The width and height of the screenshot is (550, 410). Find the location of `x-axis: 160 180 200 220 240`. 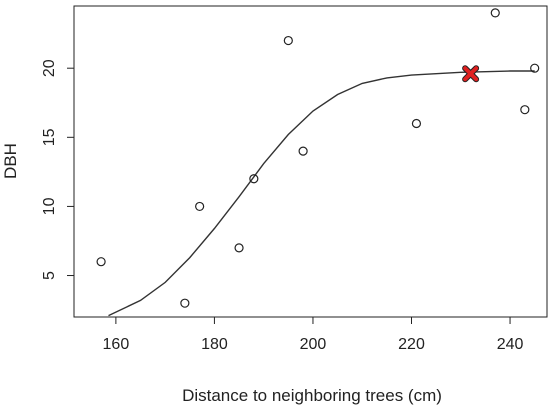

x-axis: 160 180 200 220 240 is located at coordinates (313, 335).